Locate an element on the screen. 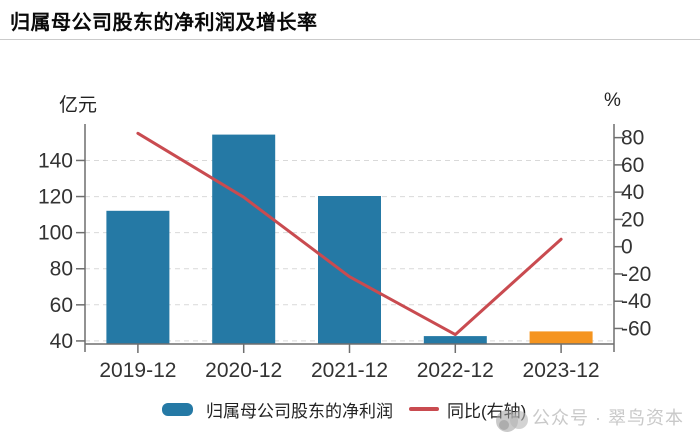 The height and width of the screenshot is (445, 700). watermark: 公众号 · 翠鸟资本 is located at coordinates (593, 417).